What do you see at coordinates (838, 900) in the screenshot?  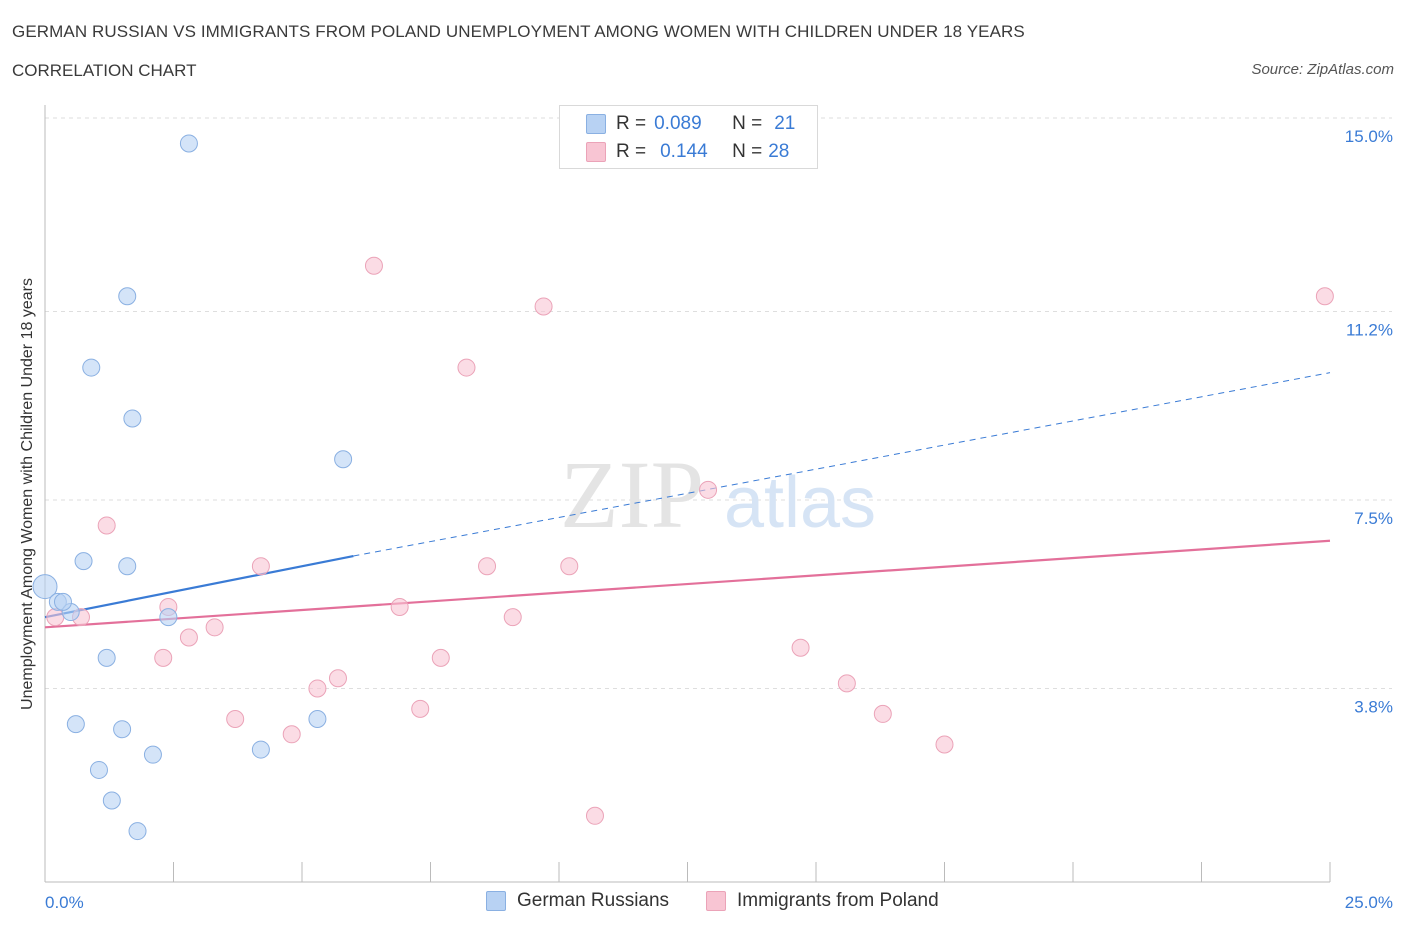 I see `legend-label-immigrants-poland: Immigrants from Poland` at bounding box center [838, 900].